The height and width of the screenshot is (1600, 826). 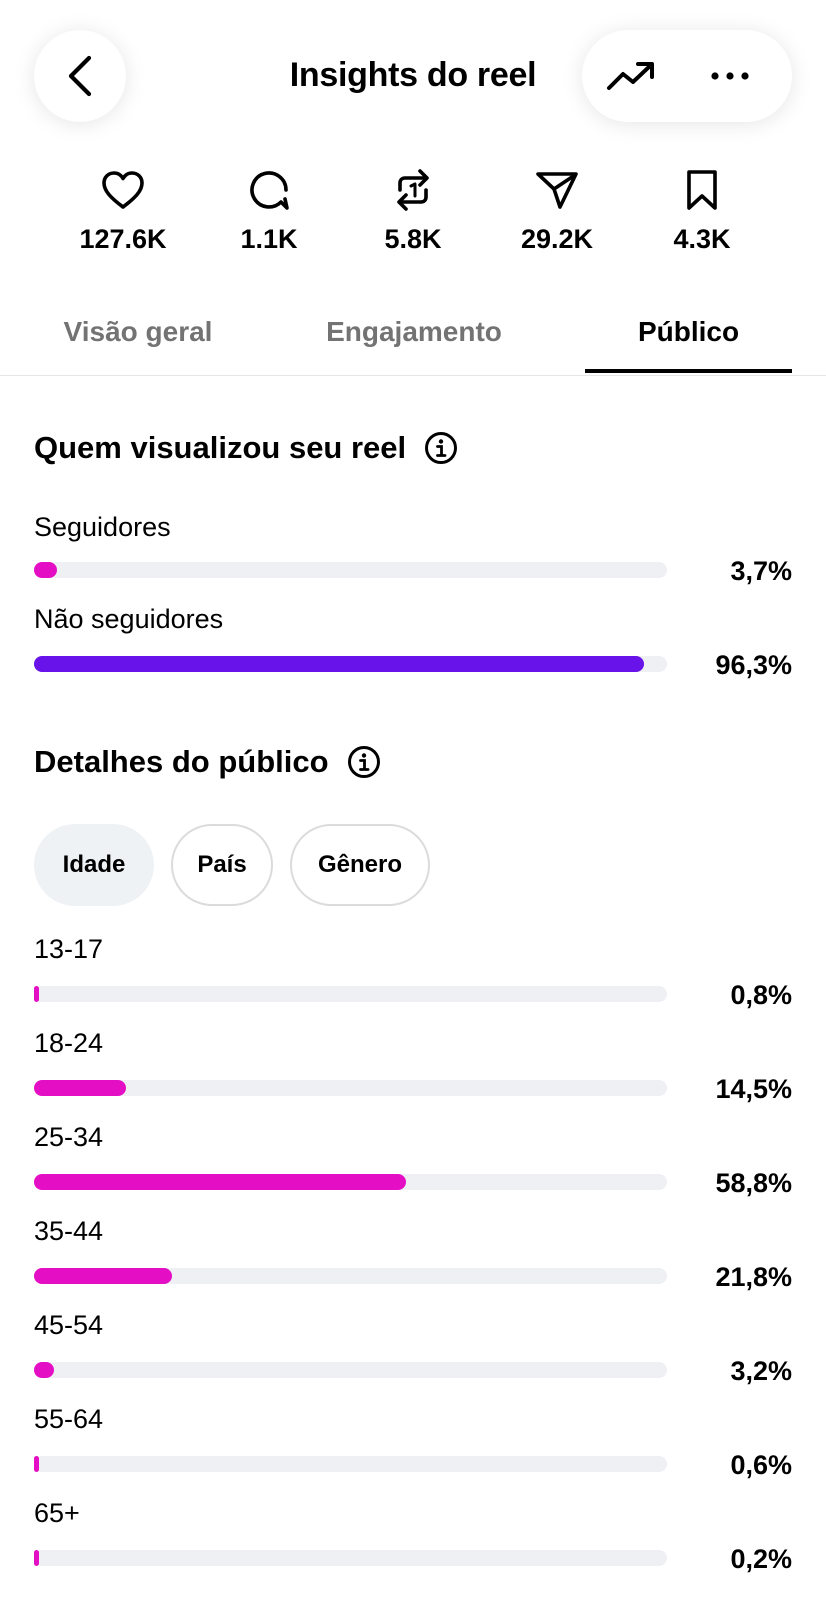 What do you see at coordinates (761, 1465) in the screenshot?
I see `age-row-percent: 0,6%` at bounding box center [761, 1465].